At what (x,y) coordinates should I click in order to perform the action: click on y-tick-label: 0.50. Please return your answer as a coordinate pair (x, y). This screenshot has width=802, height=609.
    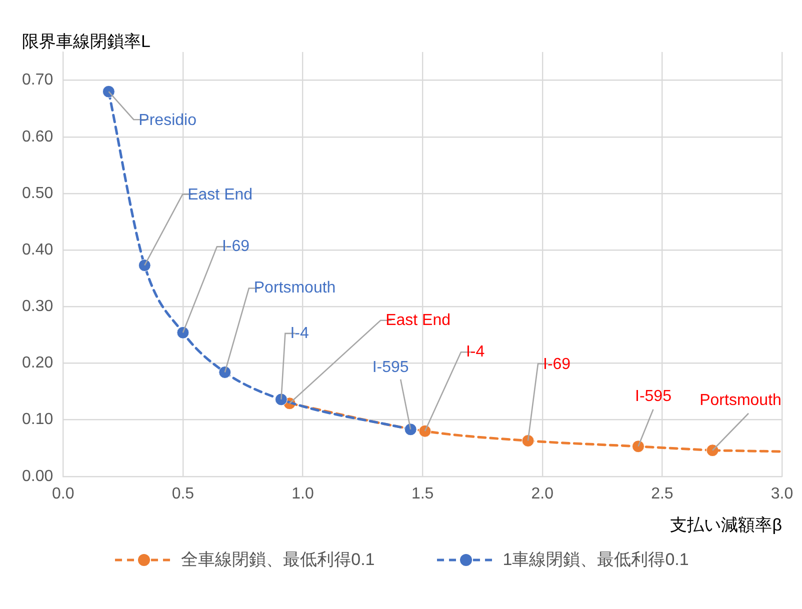
    Looking at the image, I should click on (38, 193).